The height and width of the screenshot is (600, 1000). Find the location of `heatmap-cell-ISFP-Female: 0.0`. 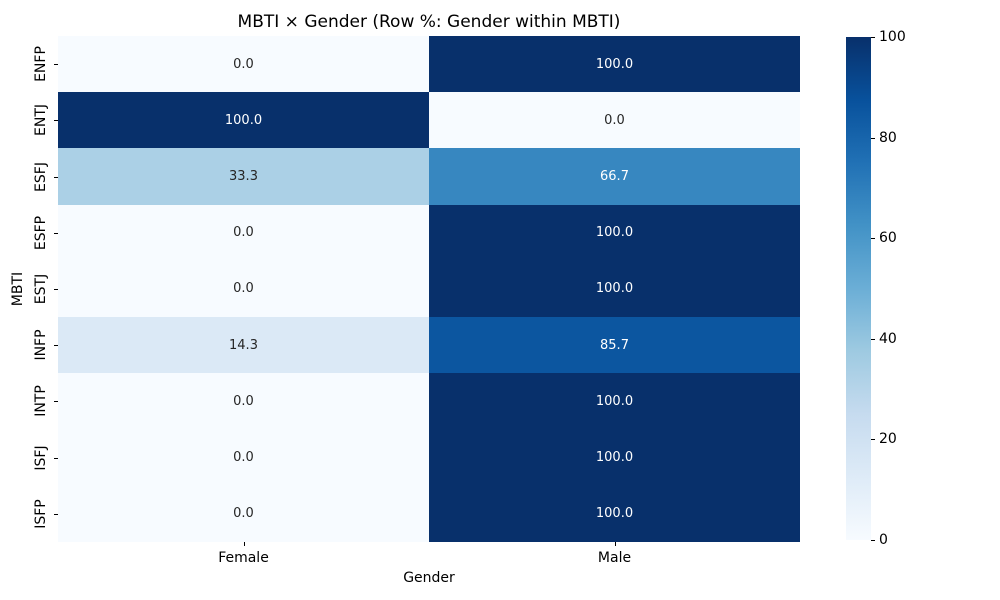

heatmap-cell-ISFP-Female: 0.0 is located at coordinates (243, 513).